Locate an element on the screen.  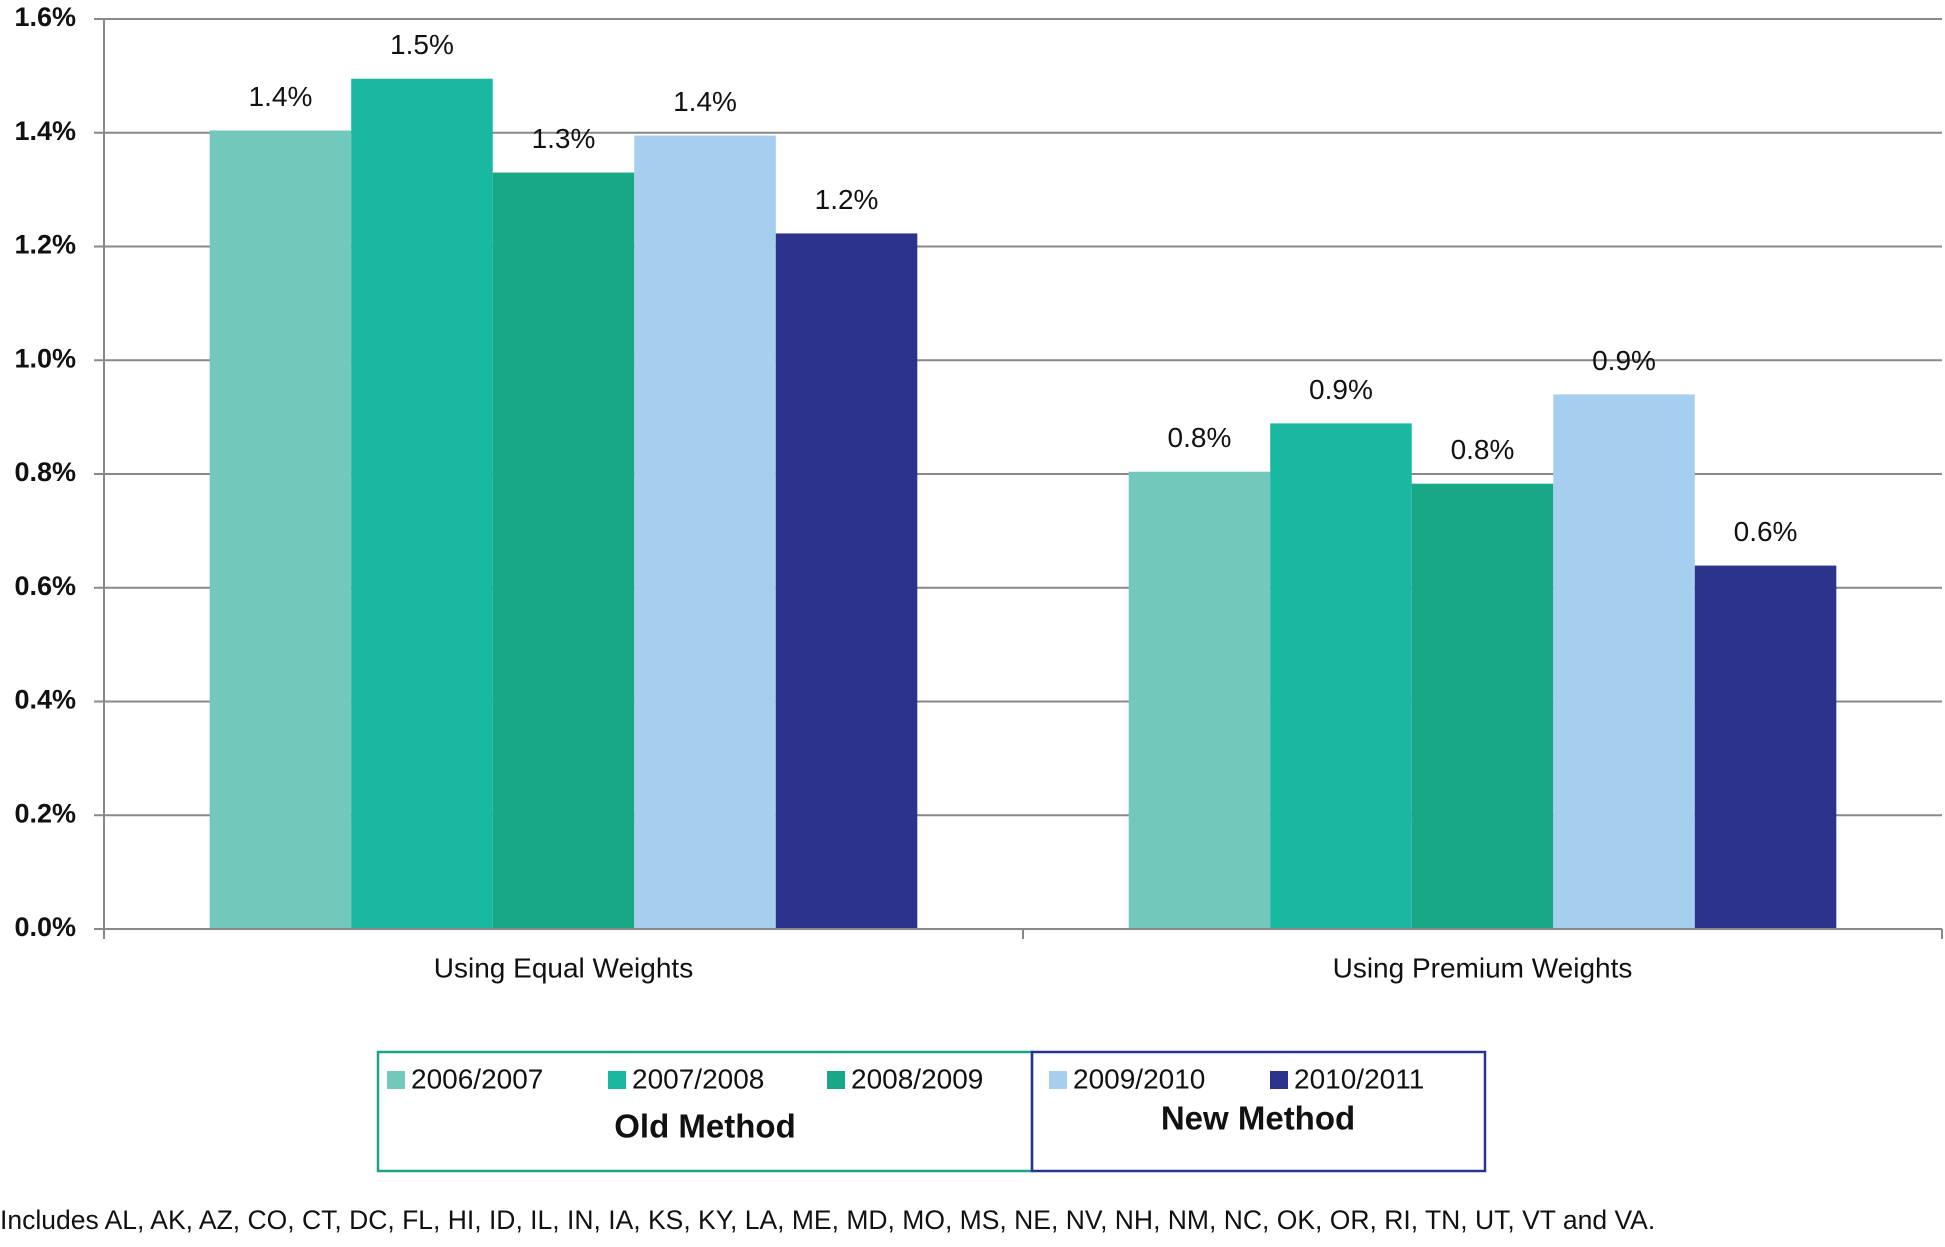
y-tick-label: 0.8% is located at coordinates (45, 472).